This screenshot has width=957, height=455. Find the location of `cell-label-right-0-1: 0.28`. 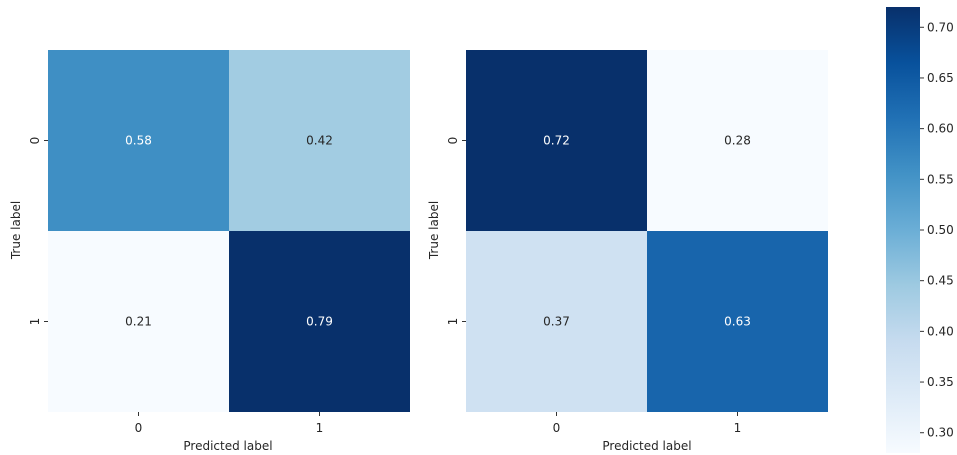

cell-label-right-0-1: 0.28 is located at coordinates (737, 141).